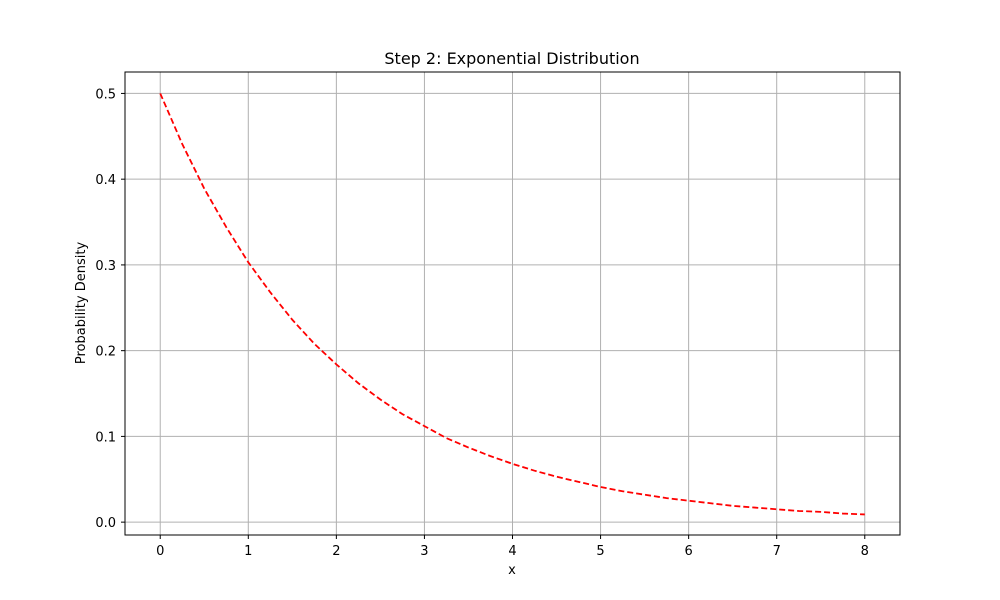 The width and height of the screenshot is (1000, 600). Describe the element at coordinates (105, 437) in the screenshot. I see `y-tick-label: 0.1` at that location.